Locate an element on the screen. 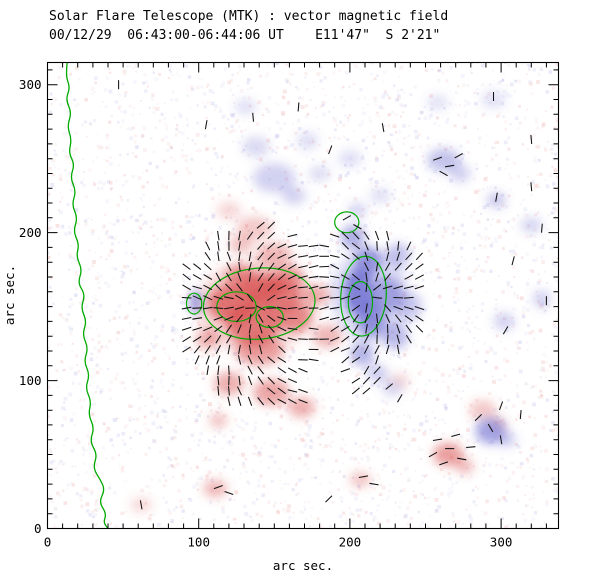 This screenshot has width=612, height=585. y-tick-label: 0 is located at coordinates (38, 528).